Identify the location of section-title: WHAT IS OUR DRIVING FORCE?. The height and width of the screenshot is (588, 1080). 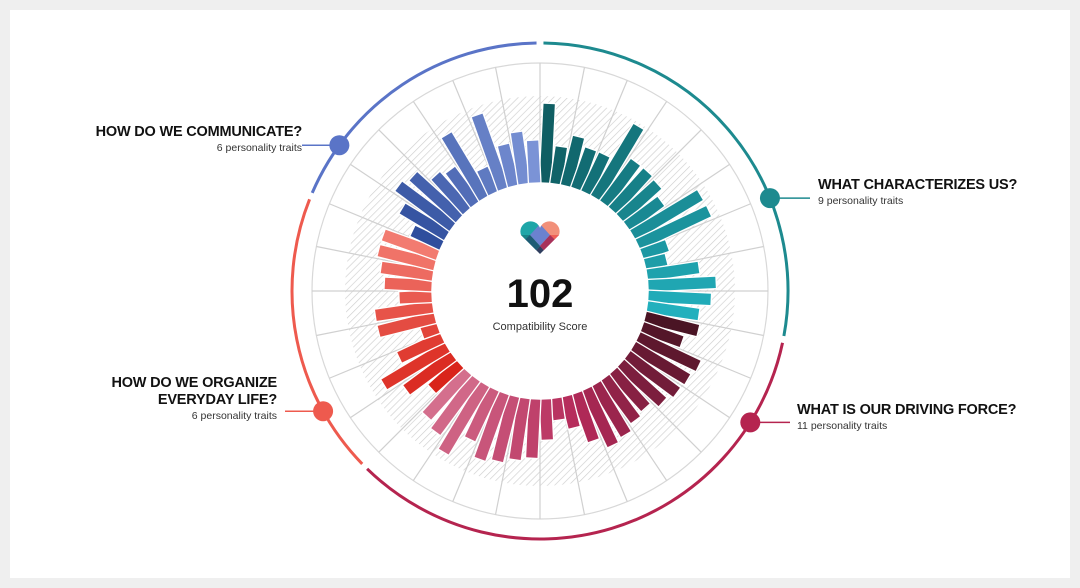
(907, 410).